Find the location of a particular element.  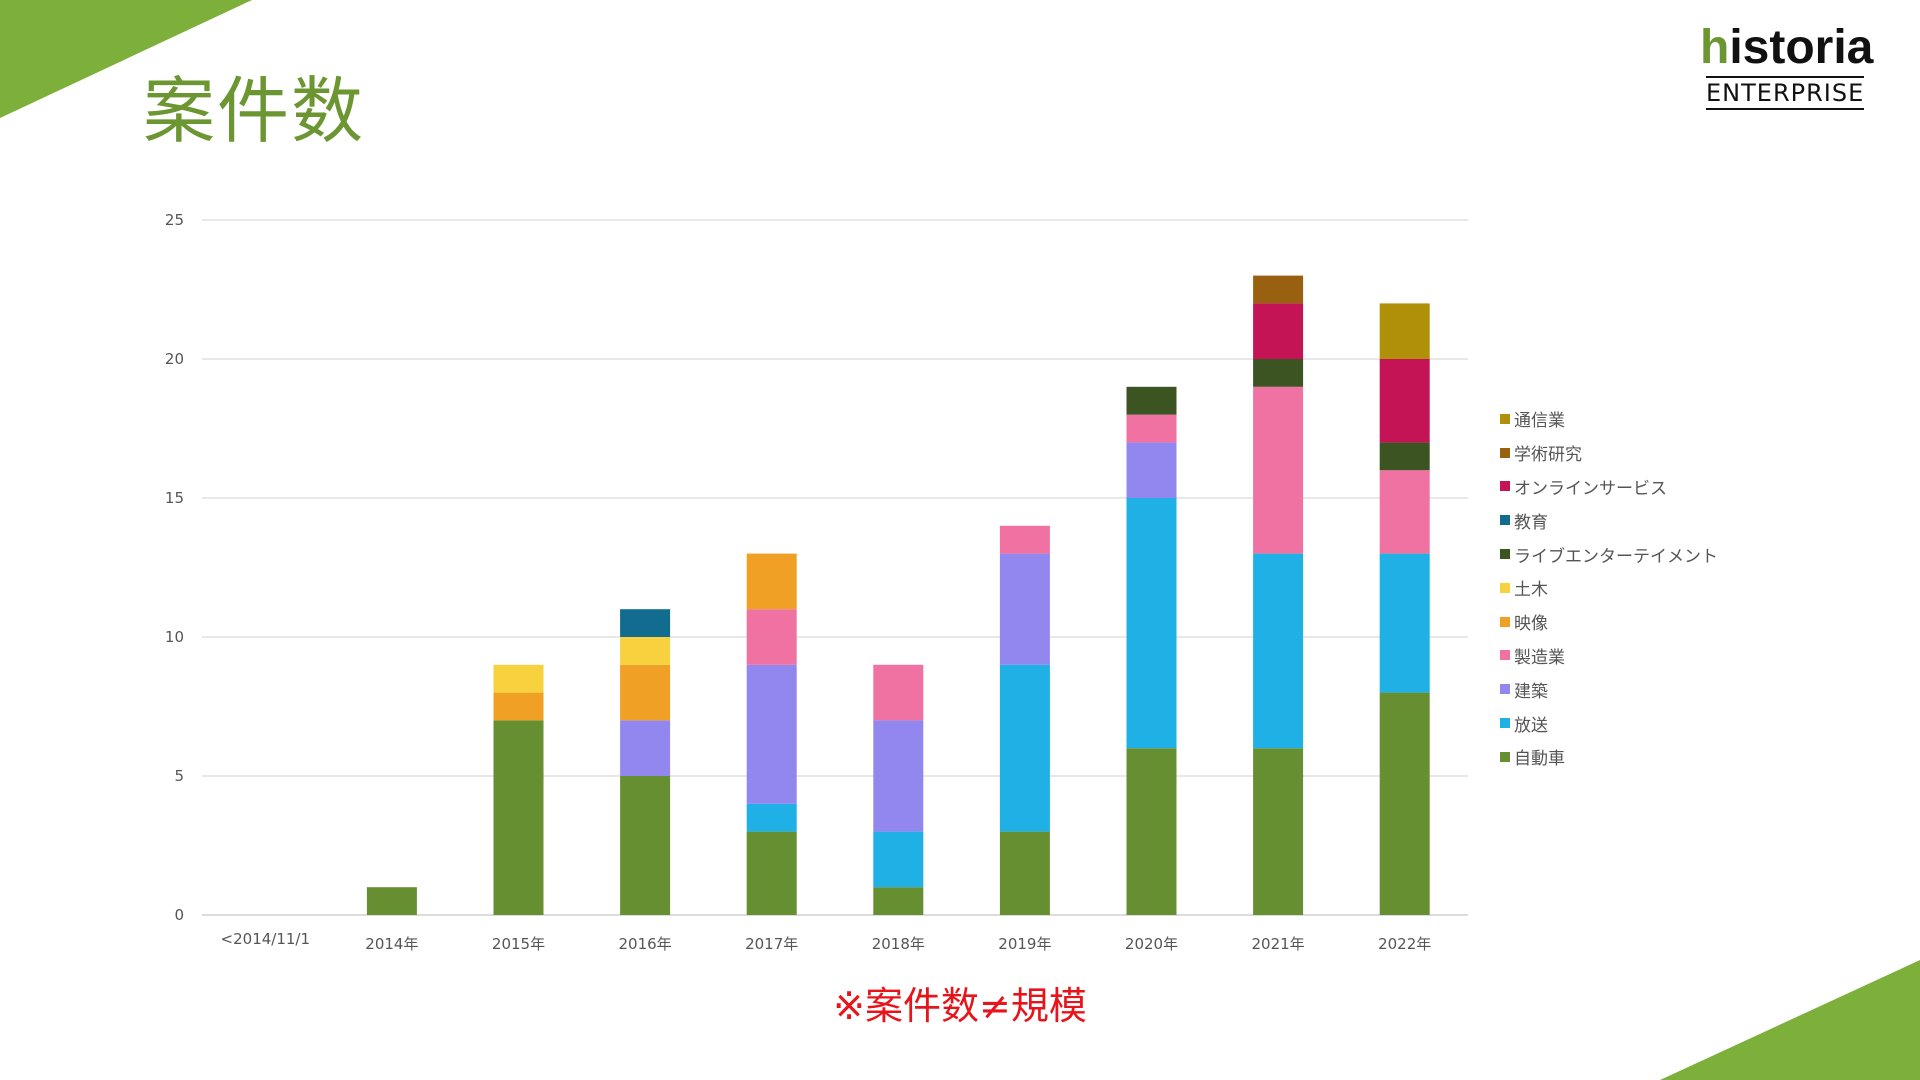

y-tick-label: 10 is located at coordinates (174, 637).